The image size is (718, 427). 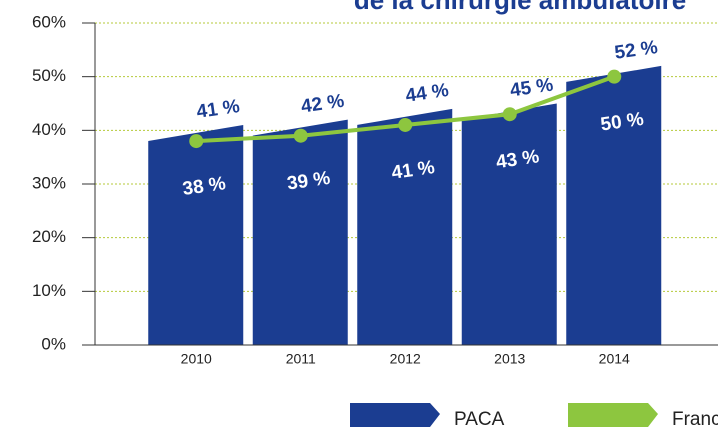 I want to click on x-tick-label: 2011, so click(x=301, y=359).